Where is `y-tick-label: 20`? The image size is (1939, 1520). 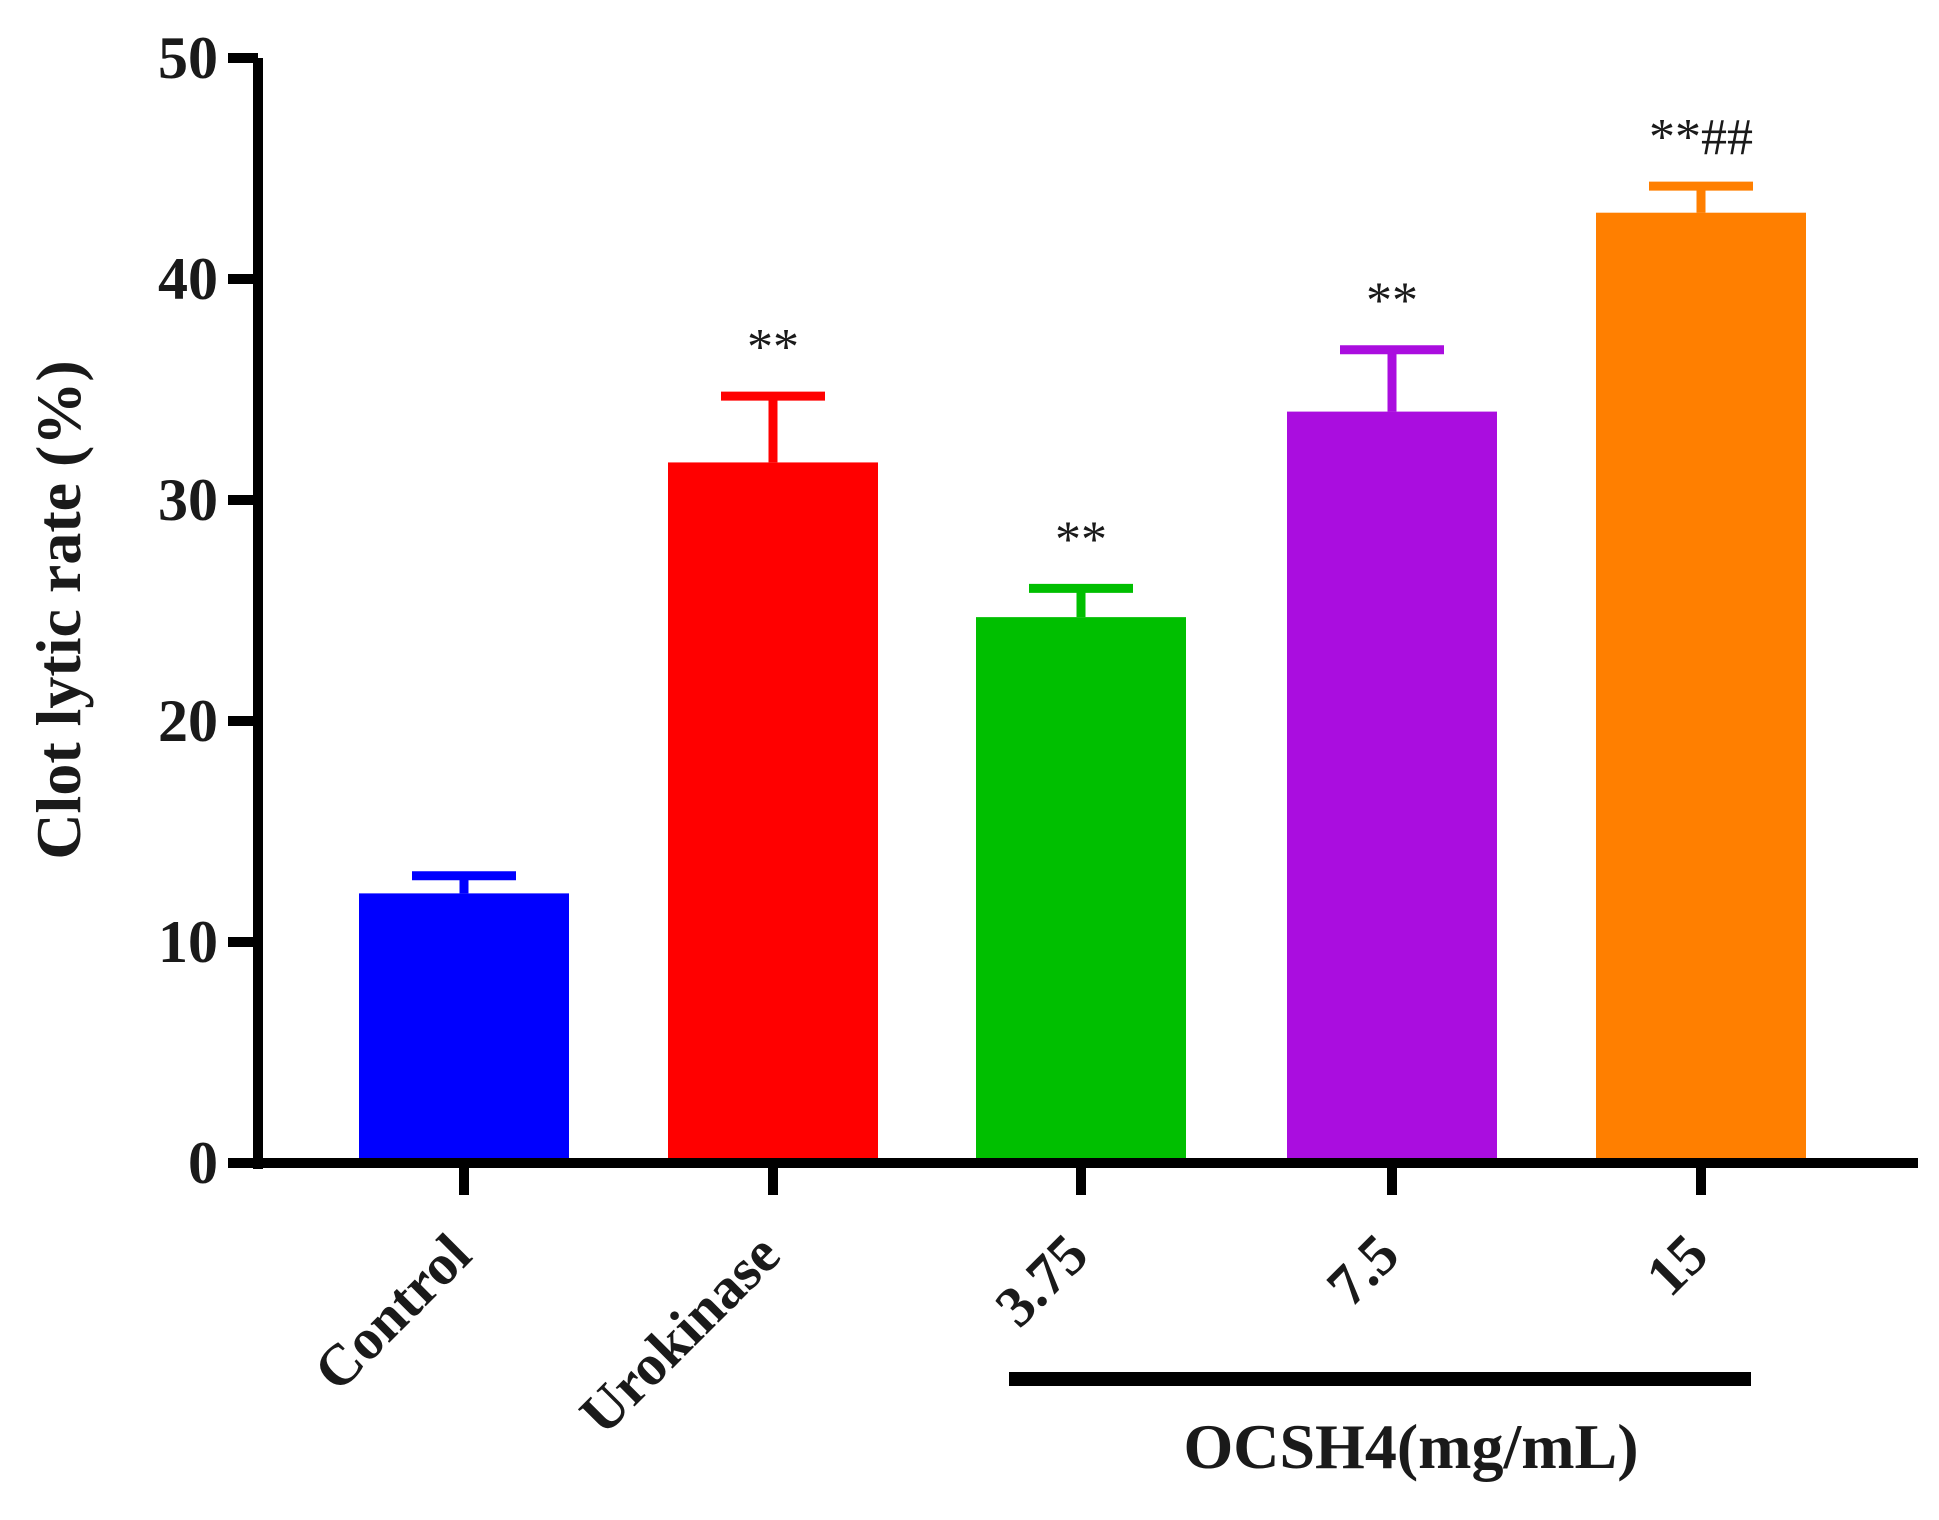
y-tick-label: 20 is located at coordinates (188, 721).